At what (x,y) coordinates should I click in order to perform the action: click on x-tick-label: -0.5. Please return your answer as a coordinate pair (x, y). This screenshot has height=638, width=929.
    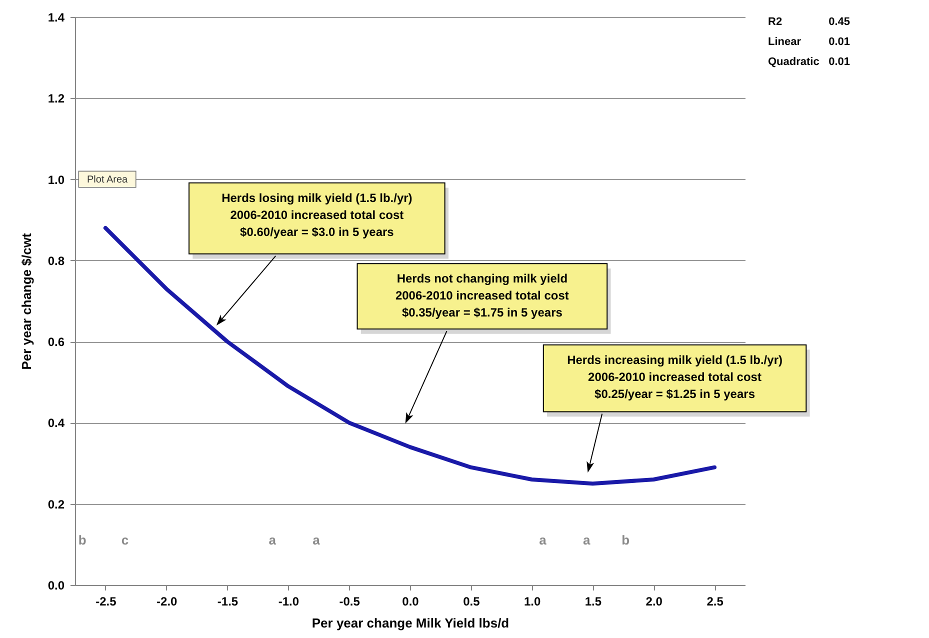
    Looking at the image, I should click on (349, 601).